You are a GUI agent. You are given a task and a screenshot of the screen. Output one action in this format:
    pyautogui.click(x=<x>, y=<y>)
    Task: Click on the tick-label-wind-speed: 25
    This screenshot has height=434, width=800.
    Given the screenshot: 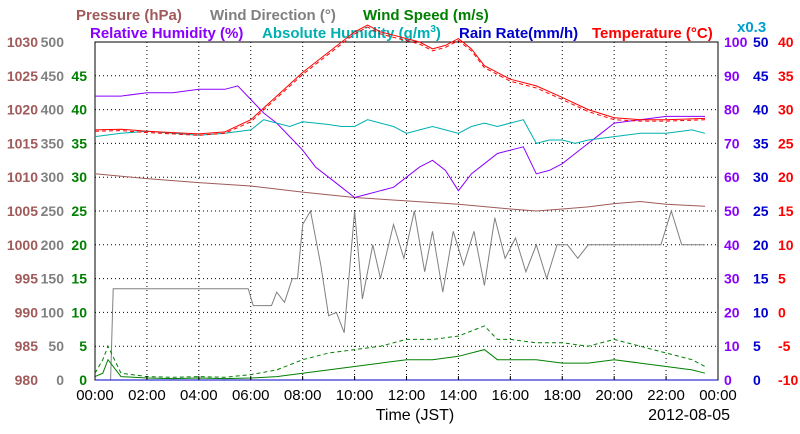 What is the action you would take?
    pyautogui.click(x=79, y=211)
    